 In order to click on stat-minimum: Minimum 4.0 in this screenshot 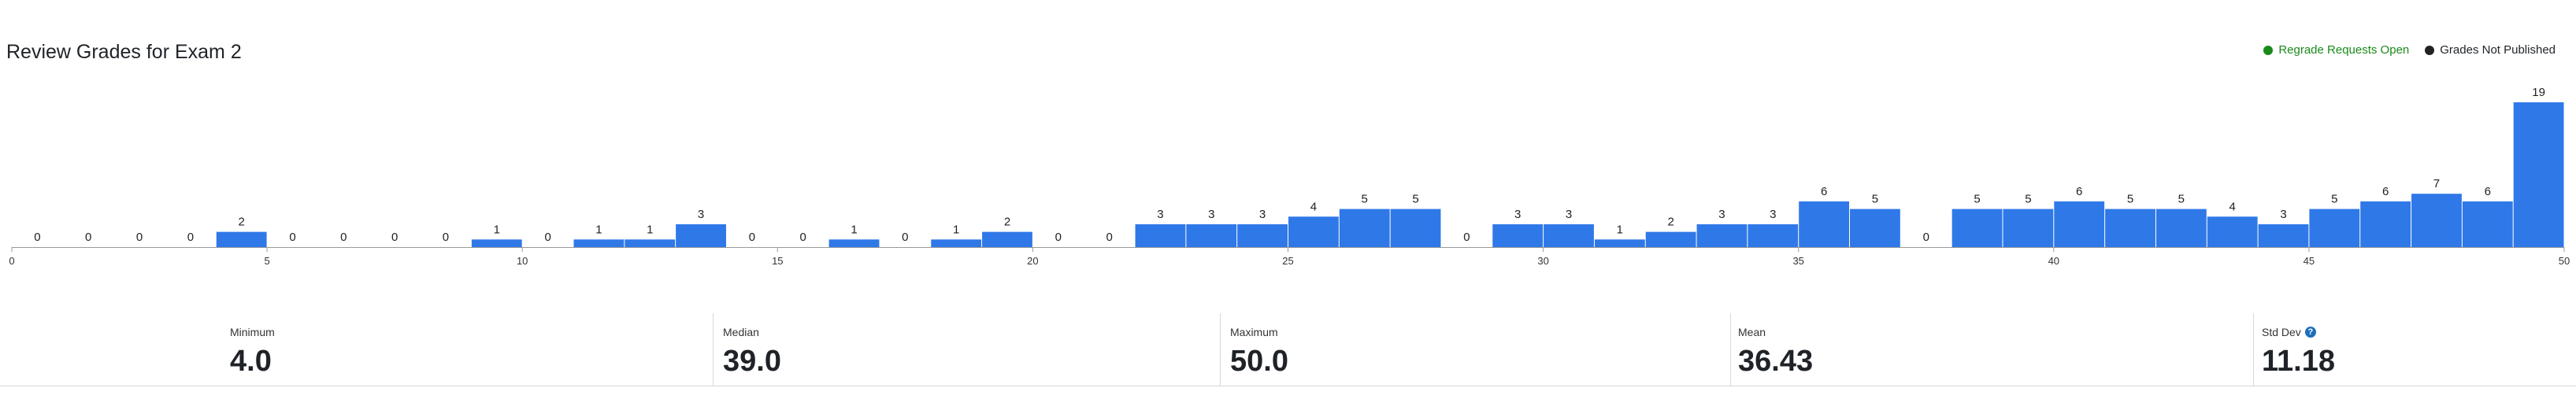, I will do `click(356, 349)`.